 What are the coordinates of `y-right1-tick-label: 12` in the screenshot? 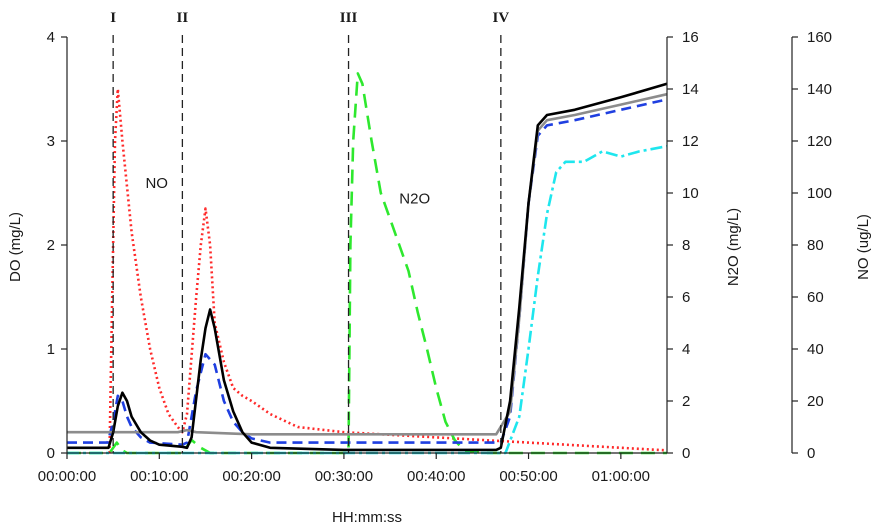 It's located at (690, 141).